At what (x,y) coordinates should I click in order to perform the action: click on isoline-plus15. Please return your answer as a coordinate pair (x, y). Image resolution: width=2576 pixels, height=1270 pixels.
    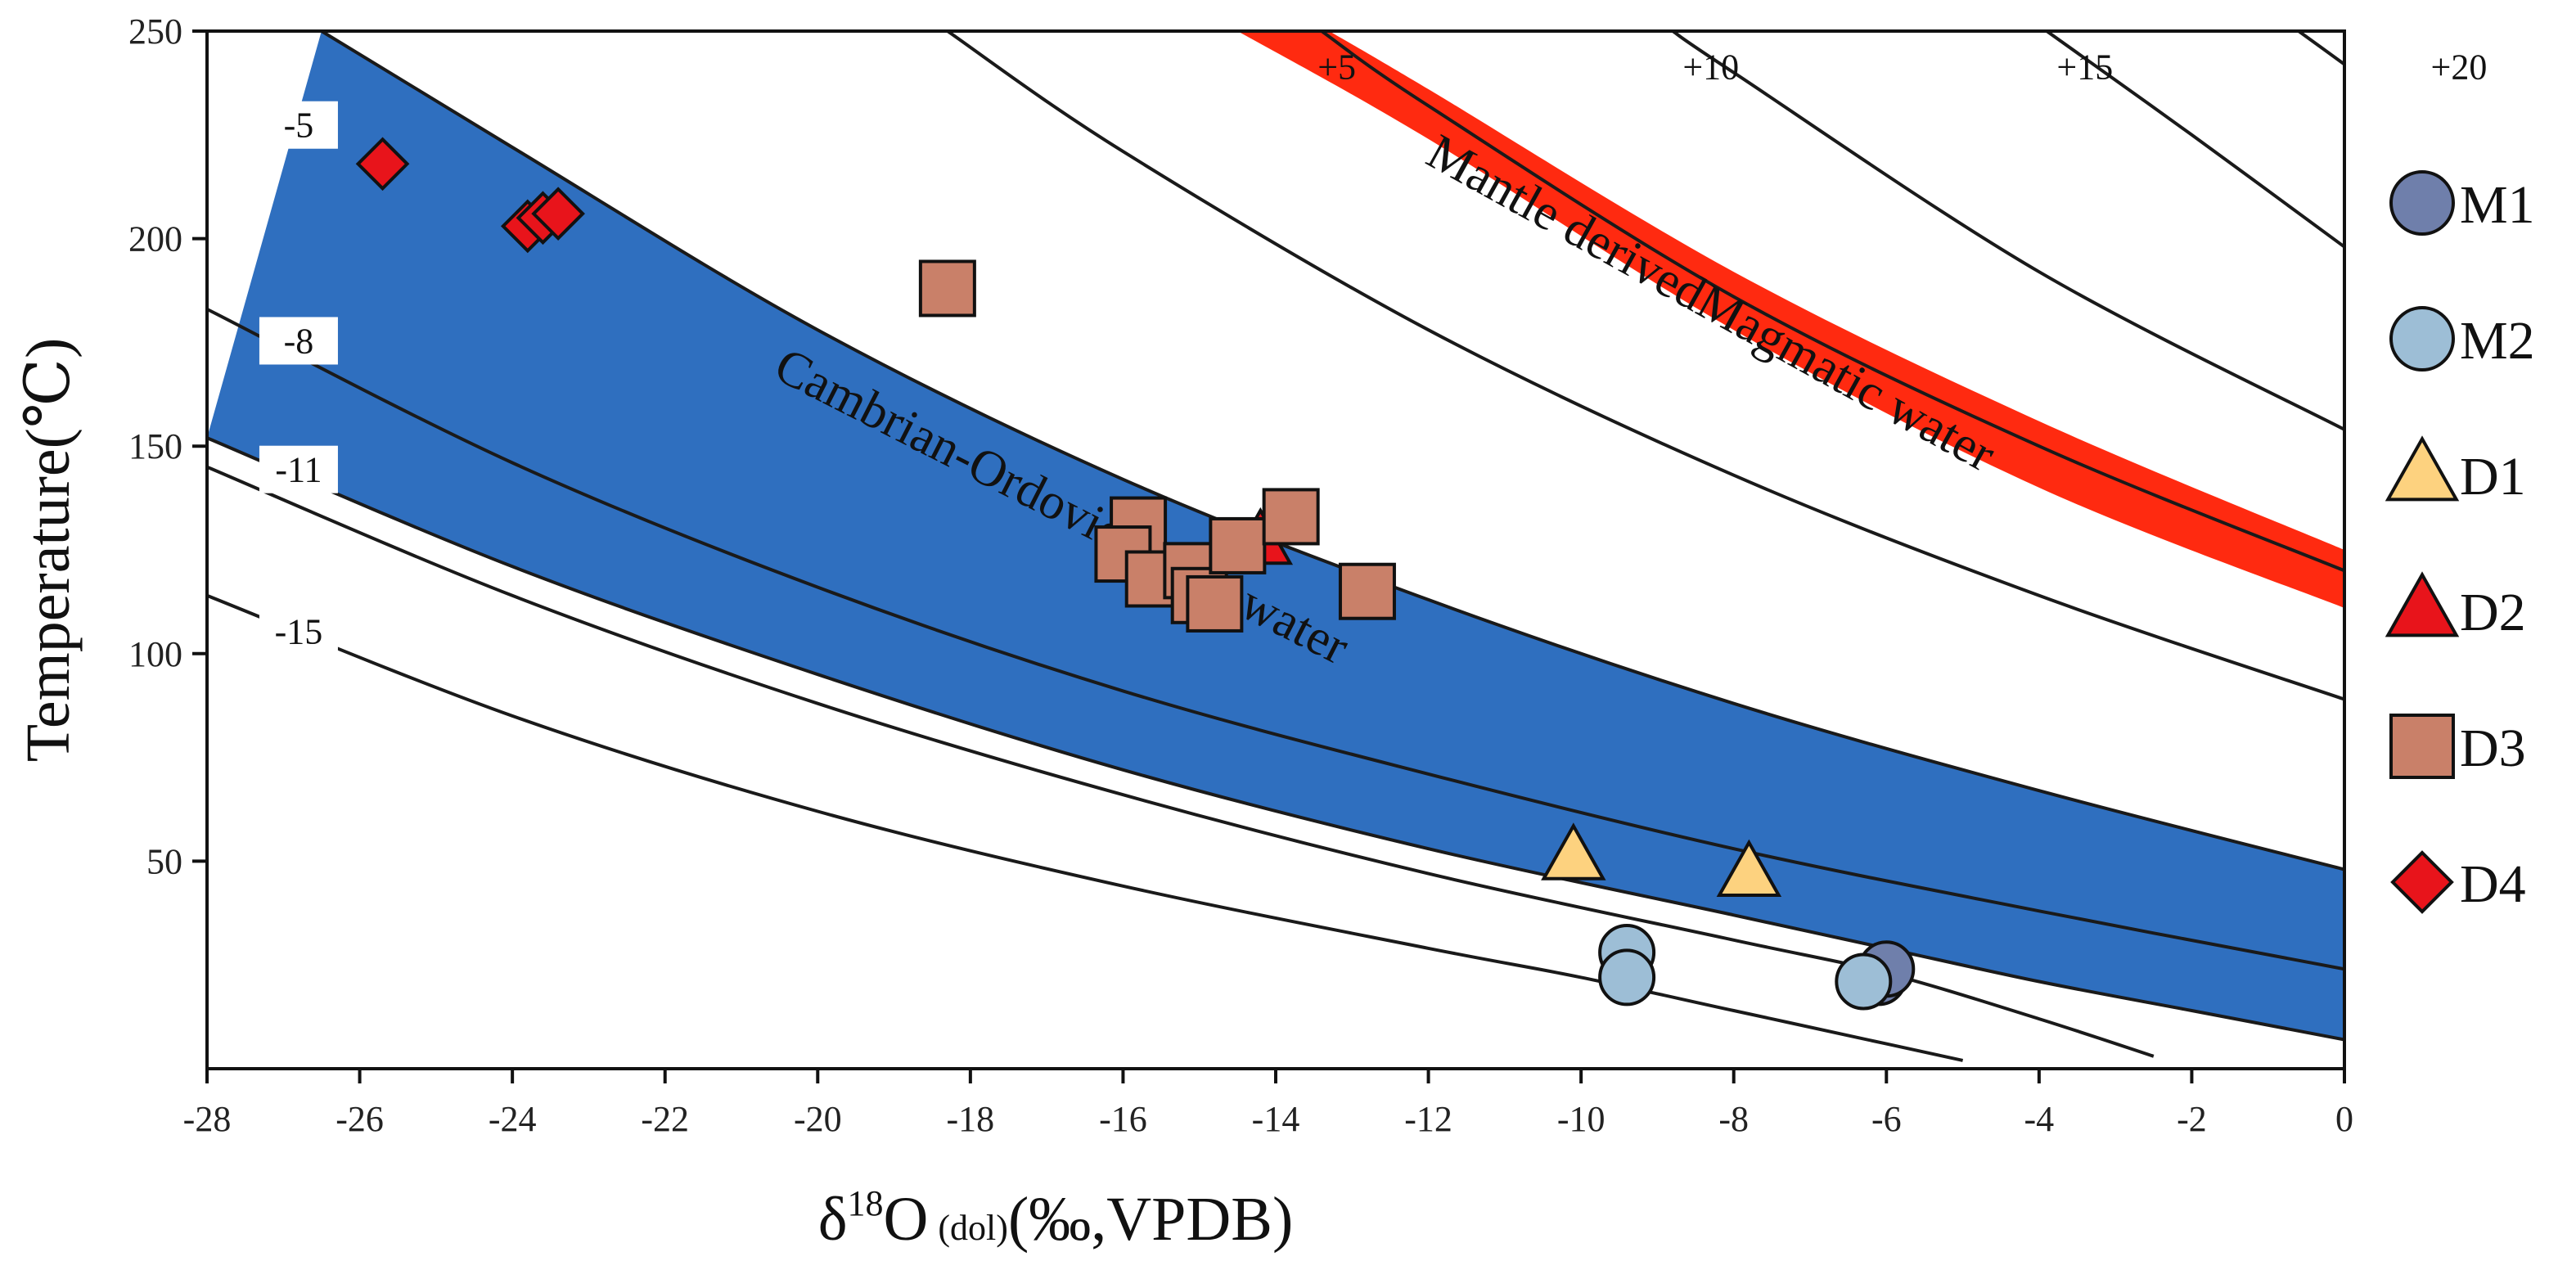
    Looking at the image, I should click on (2195, 140).